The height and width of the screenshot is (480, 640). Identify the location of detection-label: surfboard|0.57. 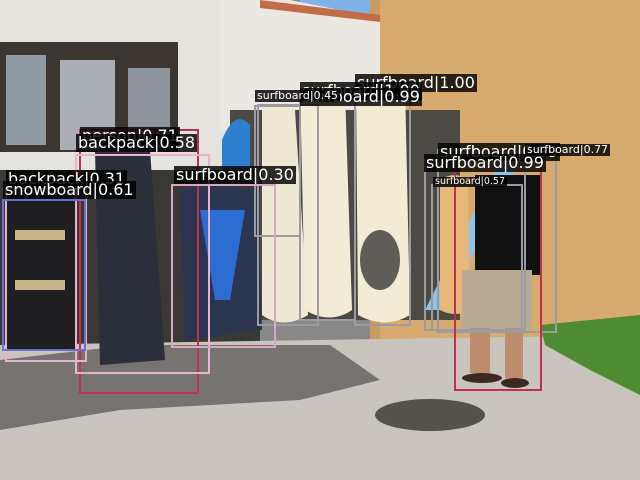
(470, 182).